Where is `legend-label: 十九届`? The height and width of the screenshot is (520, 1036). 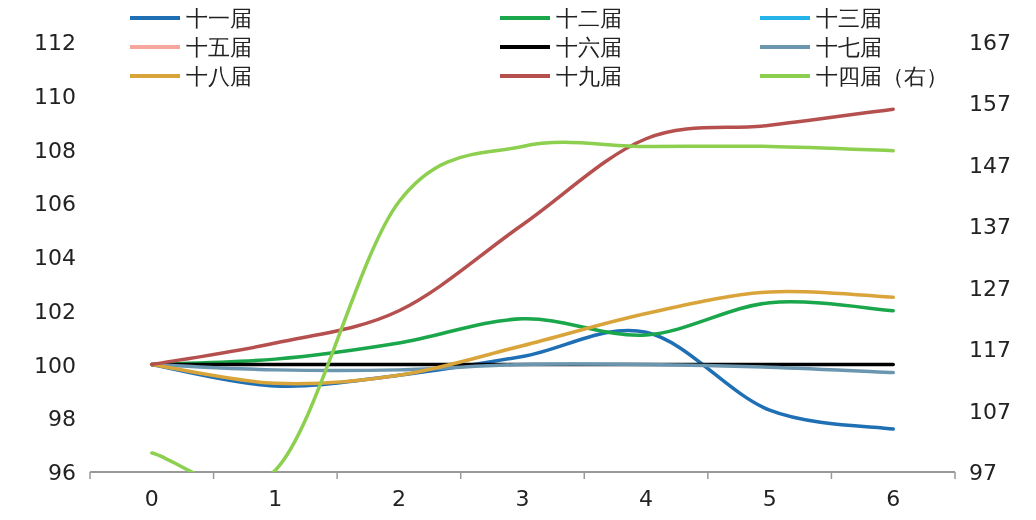
legend-label: 十九届 is located at coordinates (589, 76).